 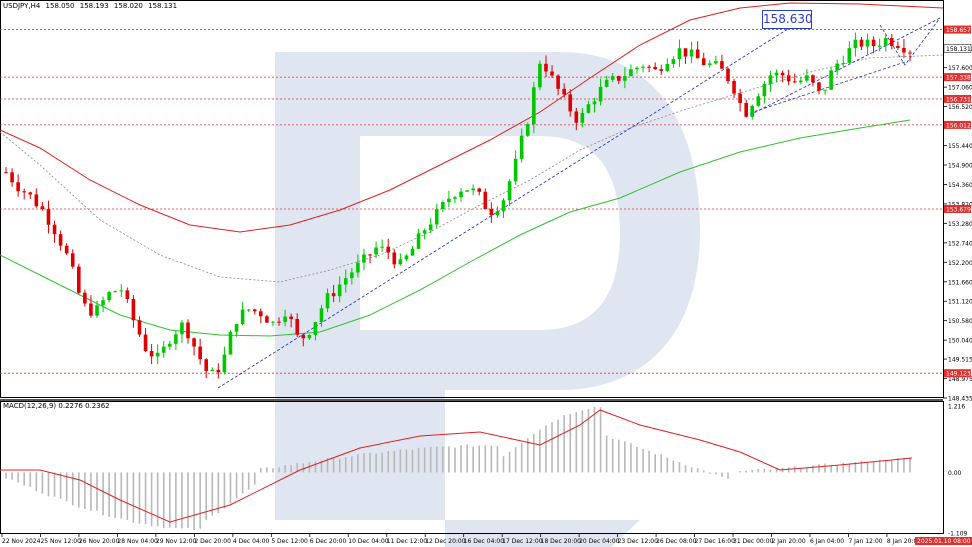 I want to click on price-tick-label: 155.440, so click(x=960, y=146).